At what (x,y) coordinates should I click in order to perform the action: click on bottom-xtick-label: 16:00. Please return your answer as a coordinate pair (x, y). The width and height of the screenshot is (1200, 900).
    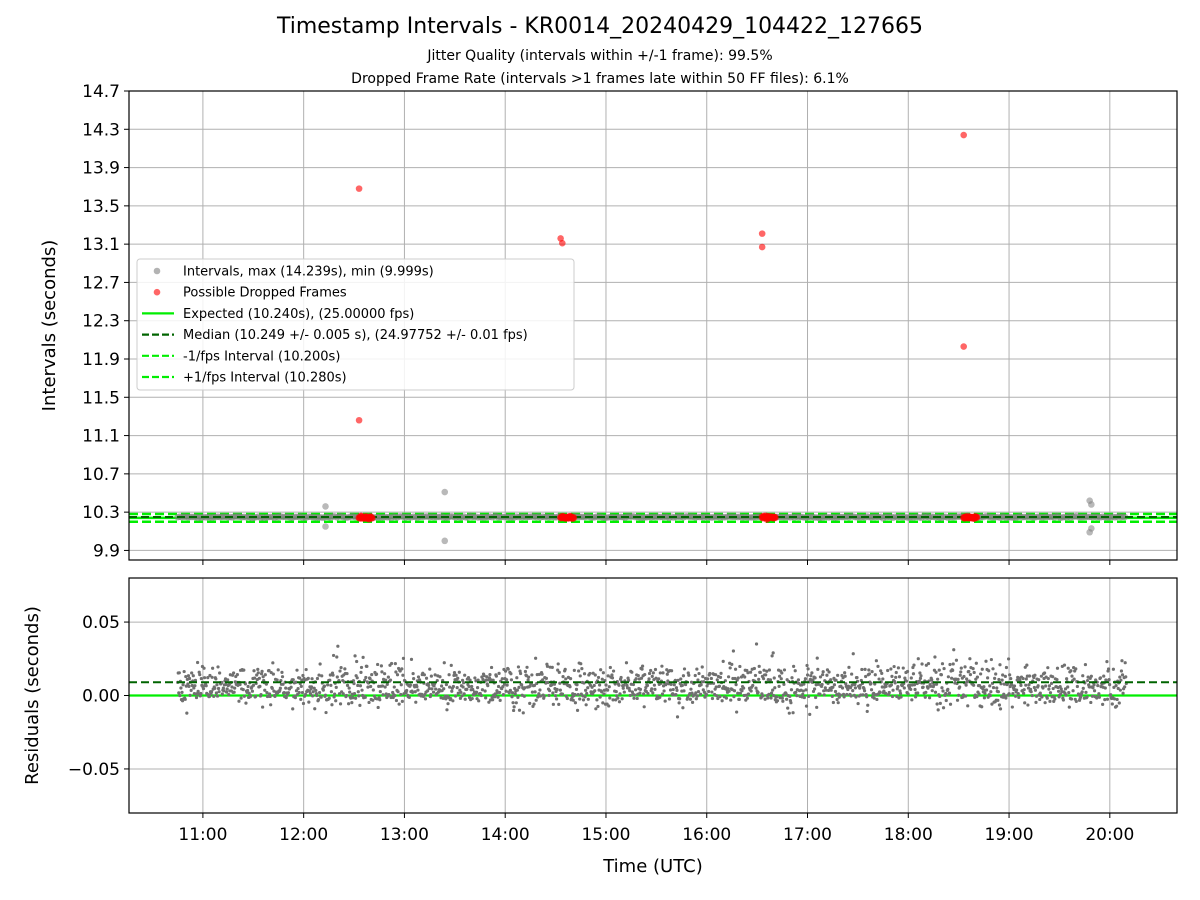
    Looking at the image, I should click on (706, 835).